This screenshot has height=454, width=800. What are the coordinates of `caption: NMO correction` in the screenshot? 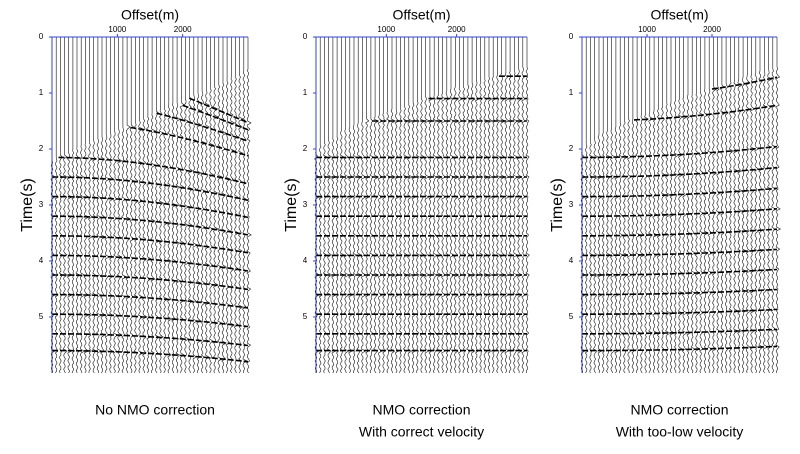 It's located at (679, 410).